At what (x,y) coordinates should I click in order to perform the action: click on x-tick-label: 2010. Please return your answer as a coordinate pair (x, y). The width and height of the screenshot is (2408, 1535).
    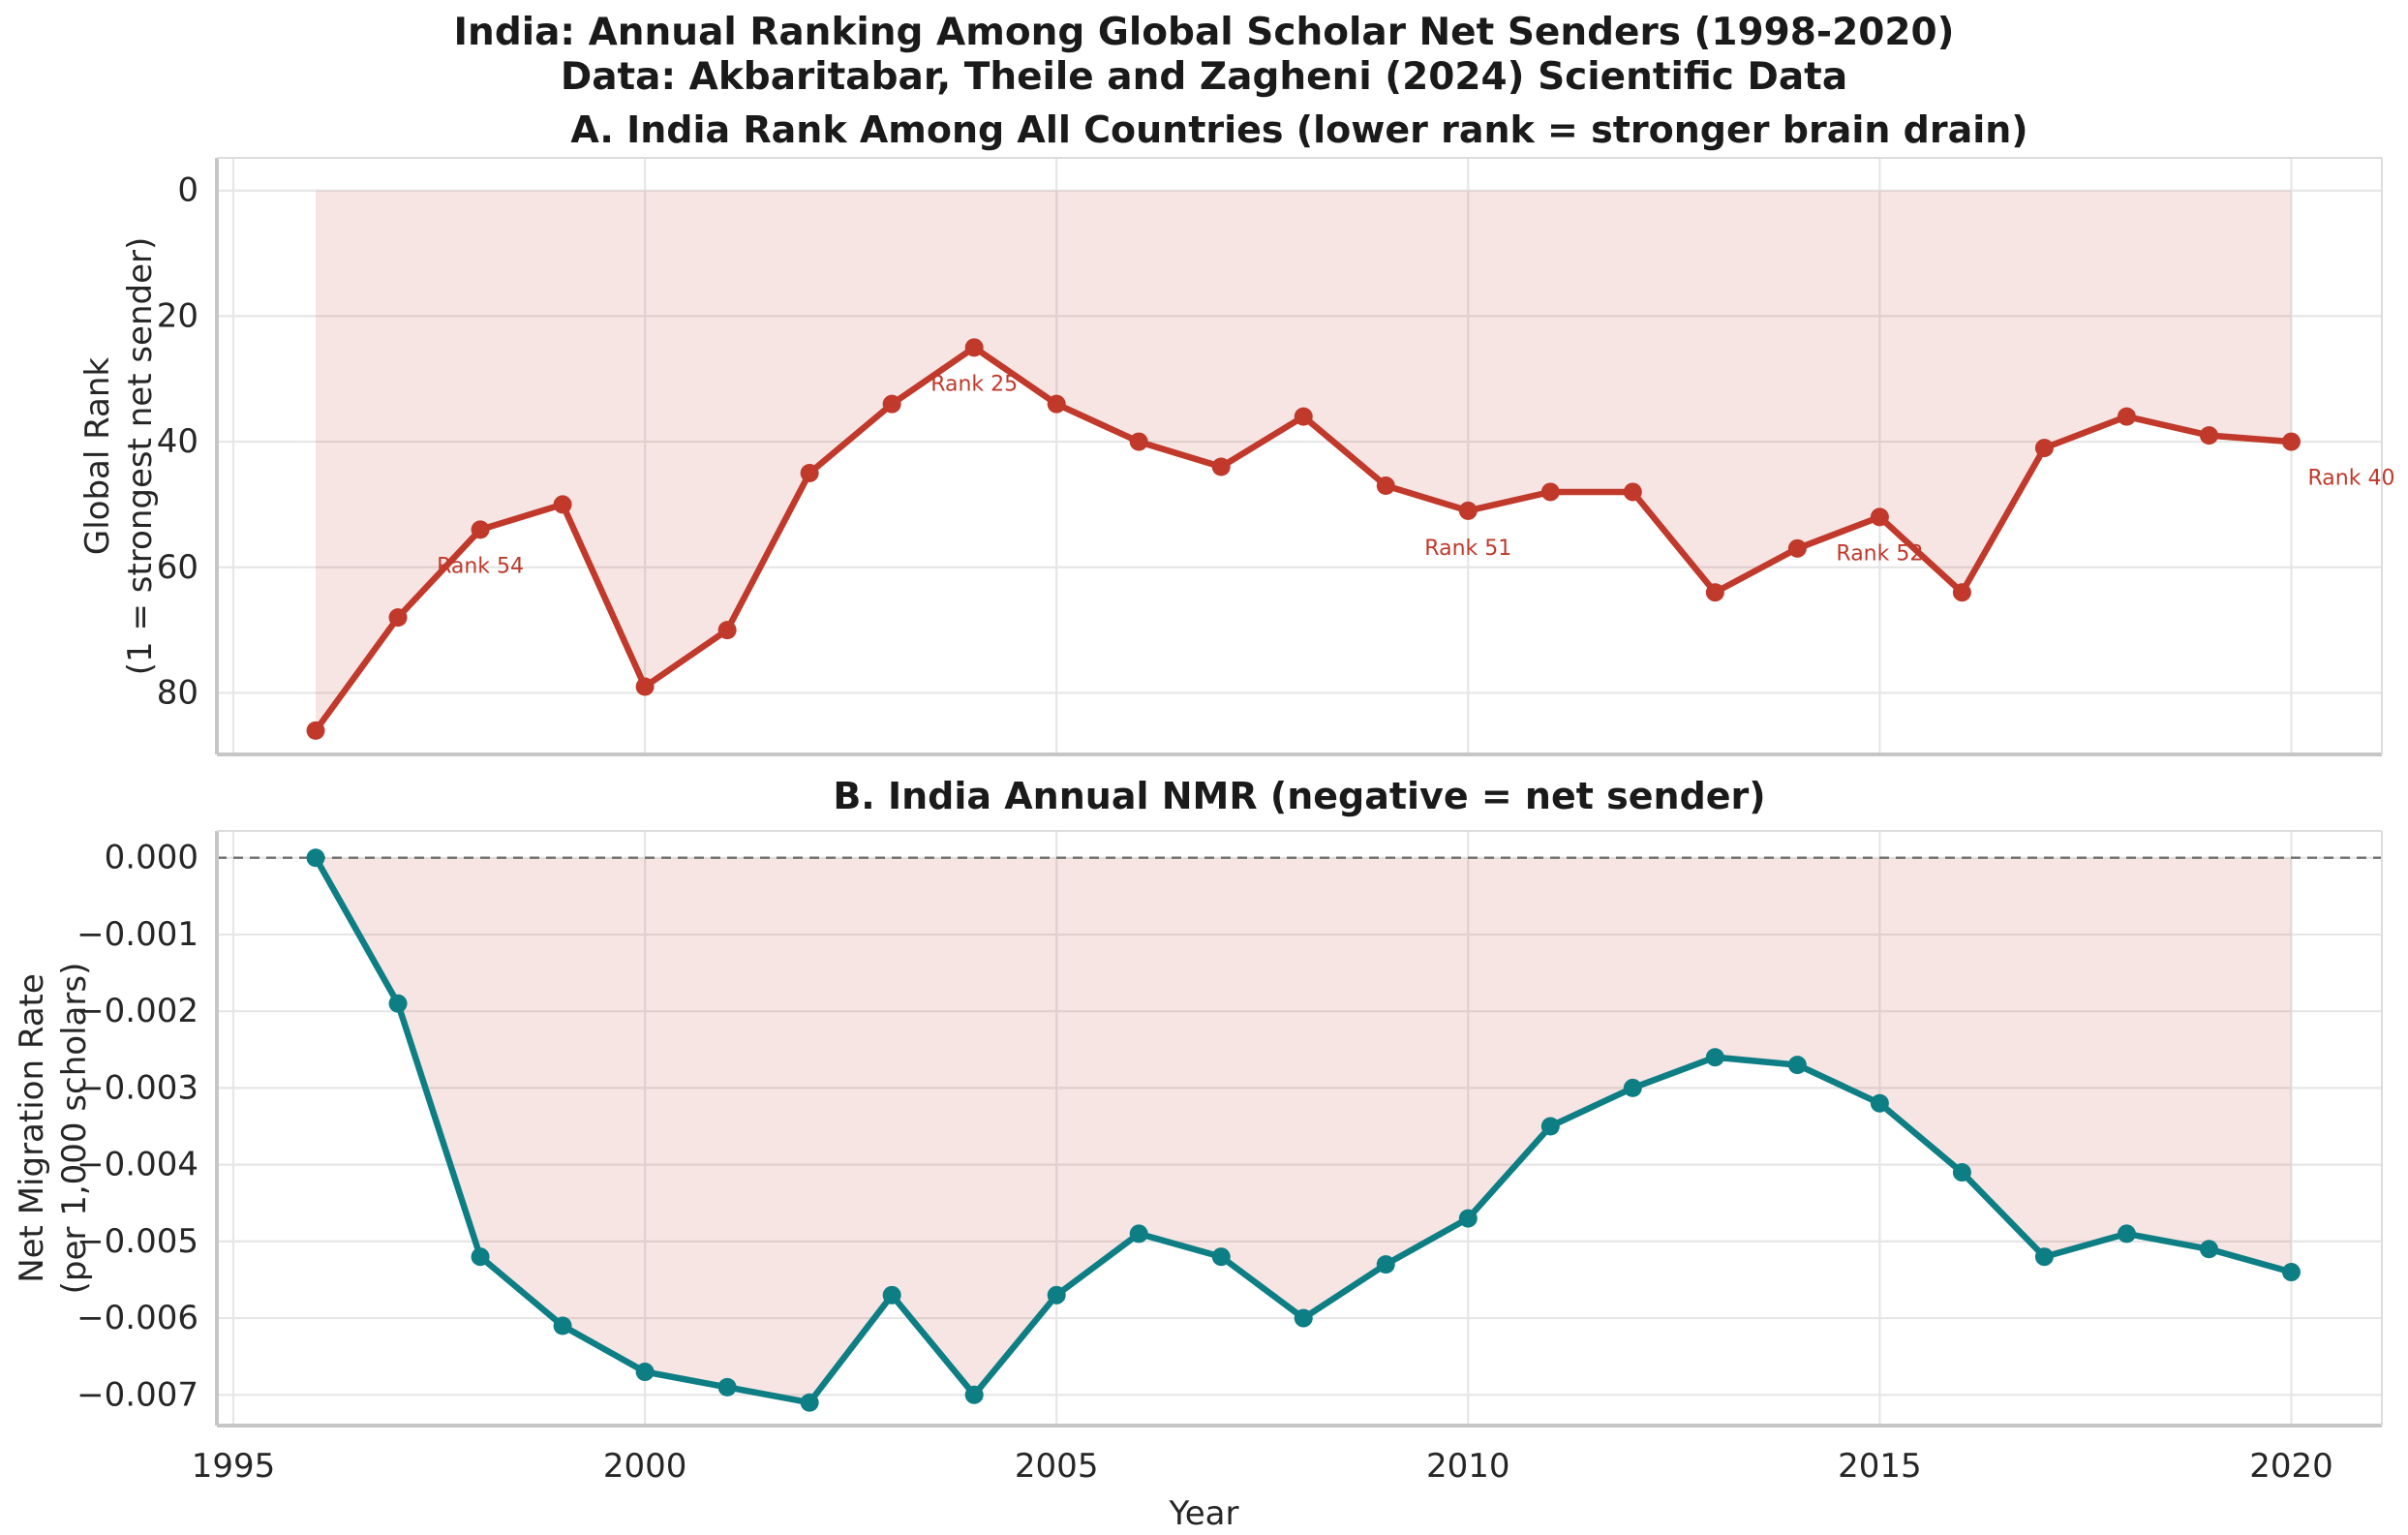
    Looking at the image, I should click on (1468, 1466).